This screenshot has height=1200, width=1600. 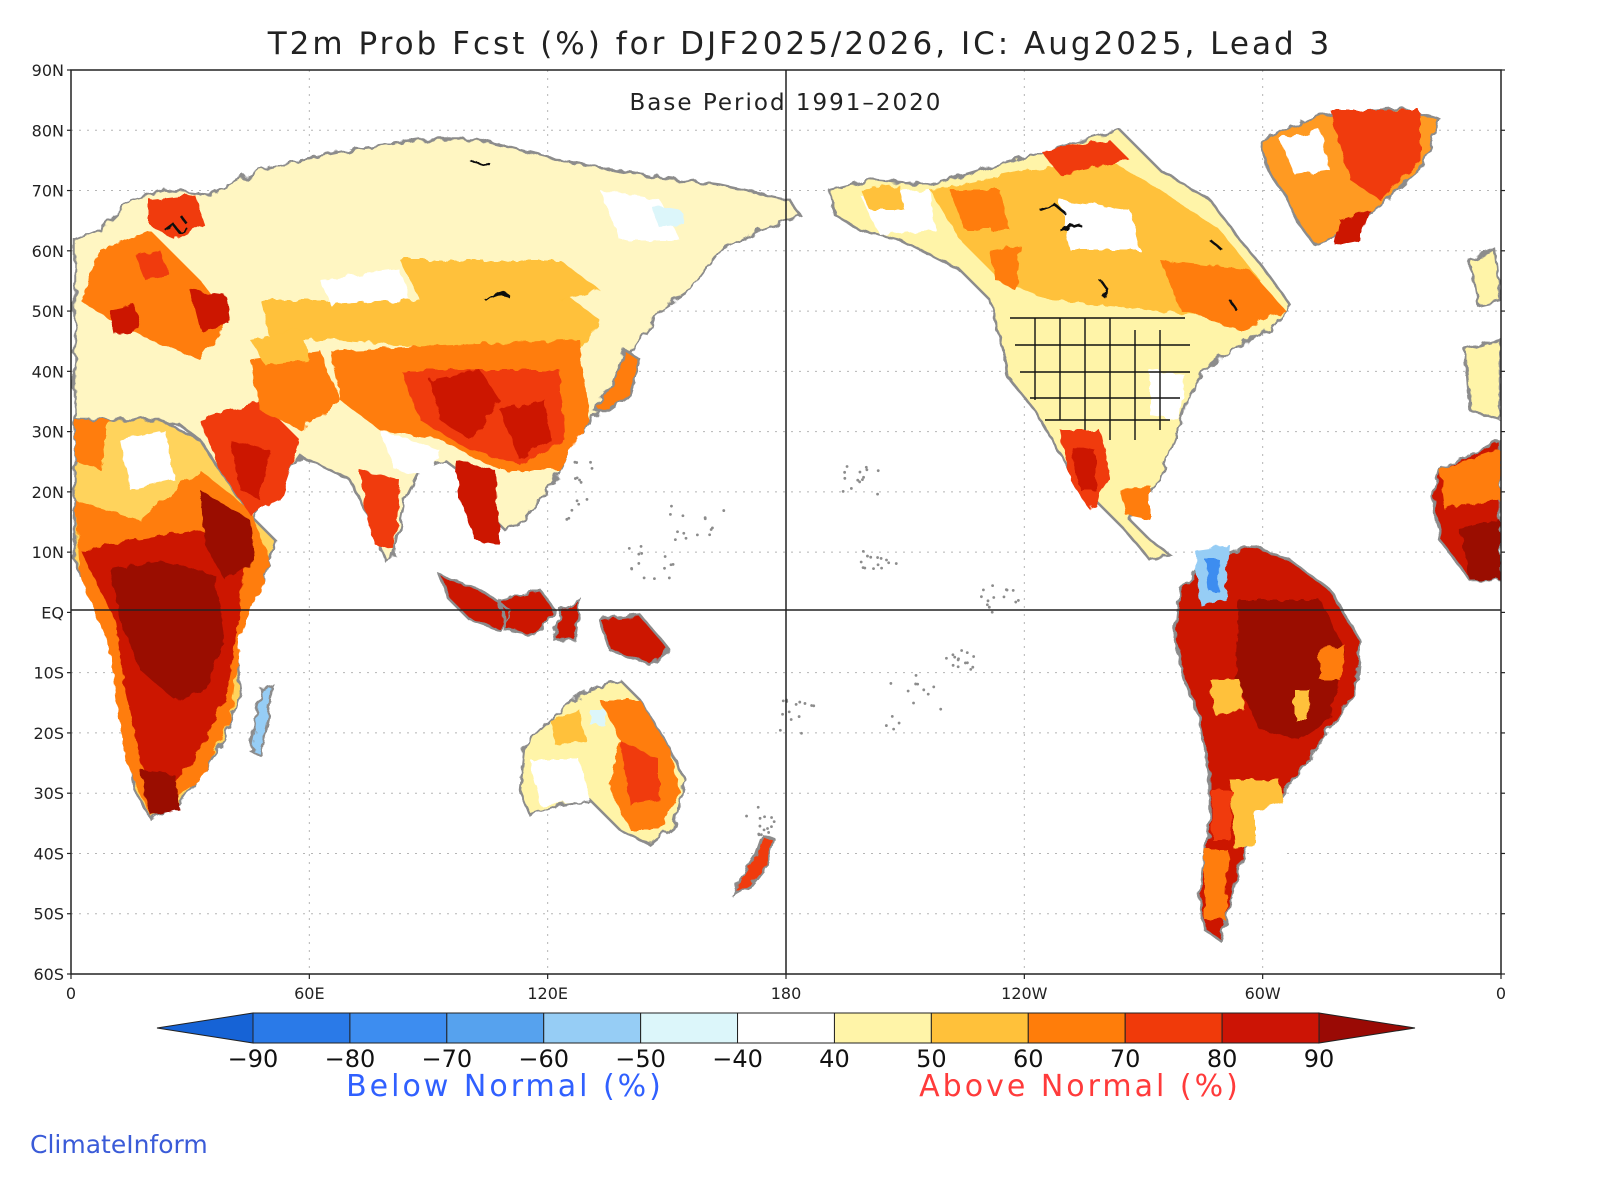 I want to click on land-japan, so click(x=617, y=380).